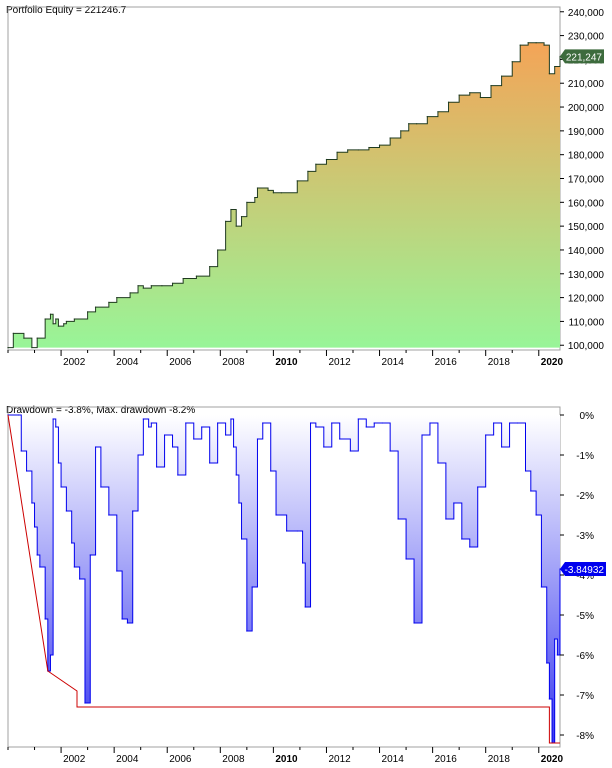 The height and width of the screenshot is (768, 612). I want to click on equity-last-value-label: 221,247, so click(584, 57).